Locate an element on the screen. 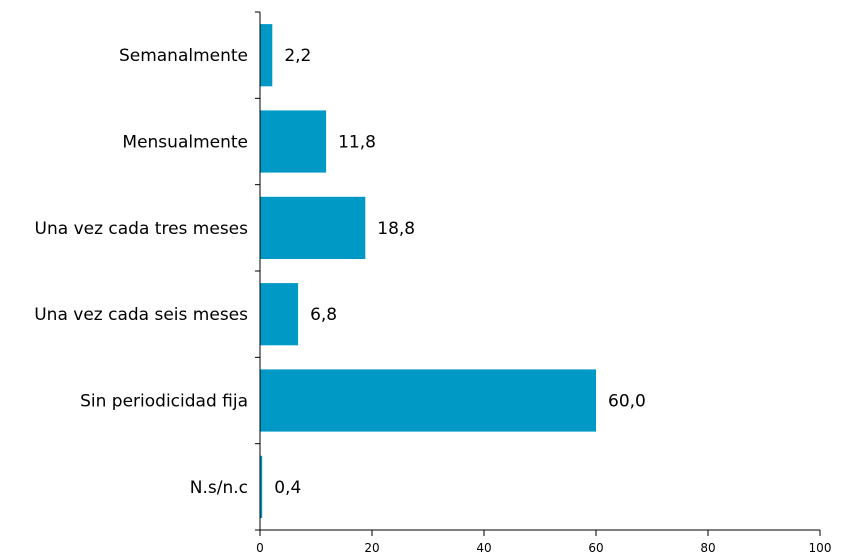  value-label-3: 6,8 is located at coordinates (323, 315).